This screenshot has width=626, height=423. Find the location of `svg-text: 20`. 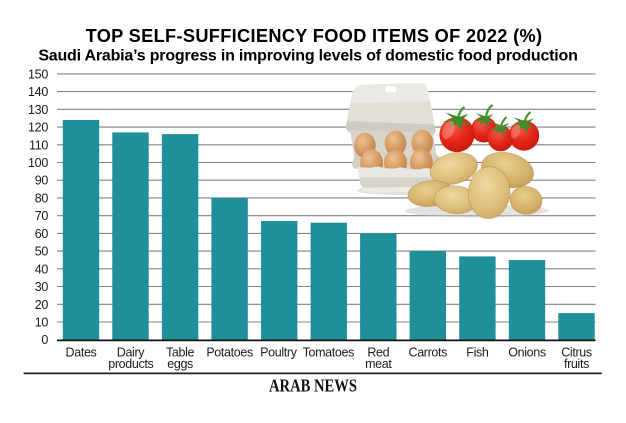

svg-text: 20 is located at coordinates (42, 305).